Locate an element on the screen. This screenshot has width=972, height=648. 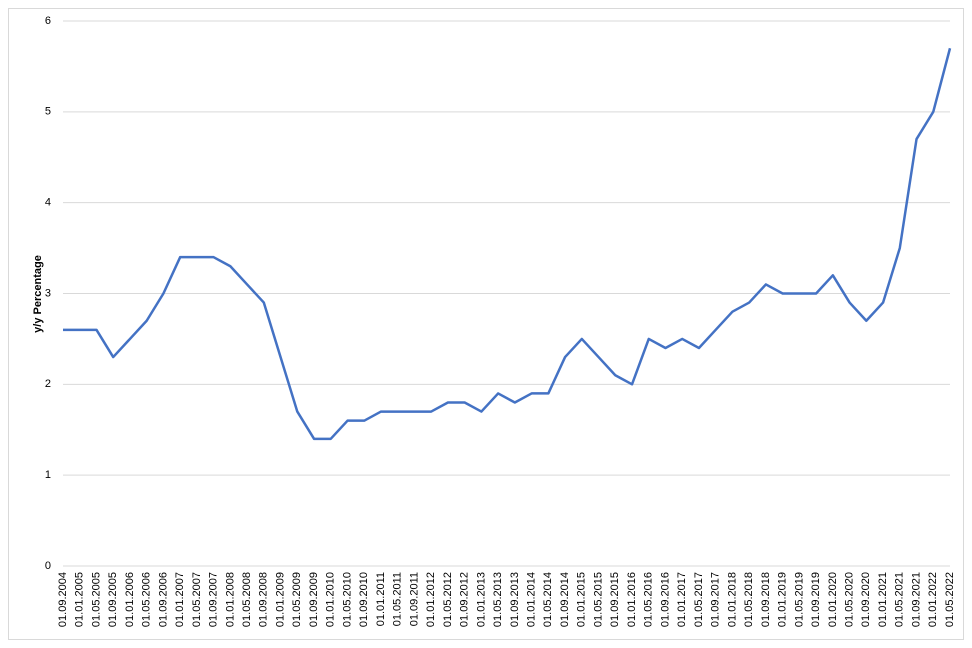
x-tick-label: 01.01.2021 is located at coordinates (883, 599).